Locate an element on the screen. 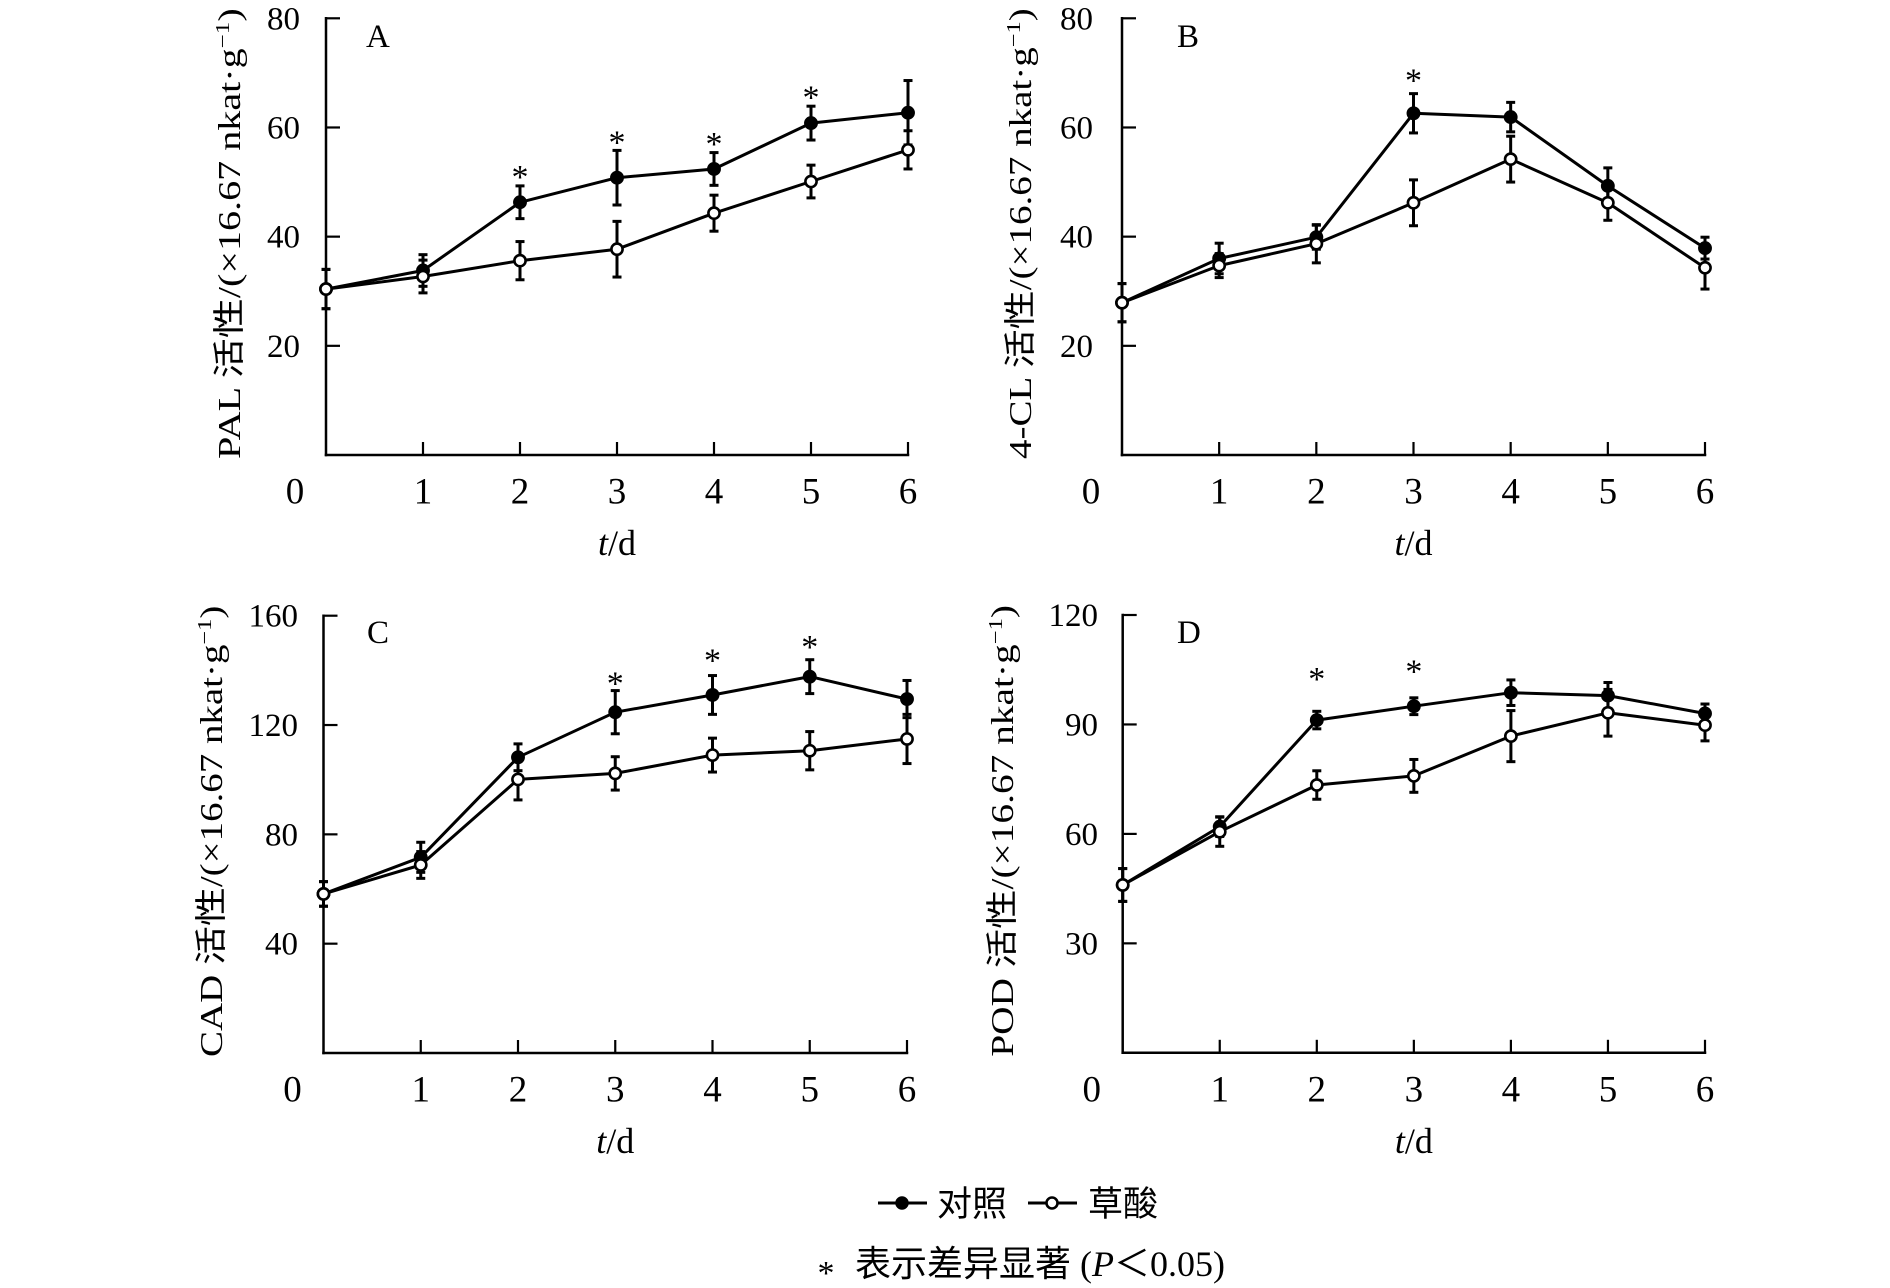 Image resolution: width=1890 pixels, height=1288 pixels. footnote: * 表示差异显著 (P＜0.05) is located at coordinates (1022, 1266).